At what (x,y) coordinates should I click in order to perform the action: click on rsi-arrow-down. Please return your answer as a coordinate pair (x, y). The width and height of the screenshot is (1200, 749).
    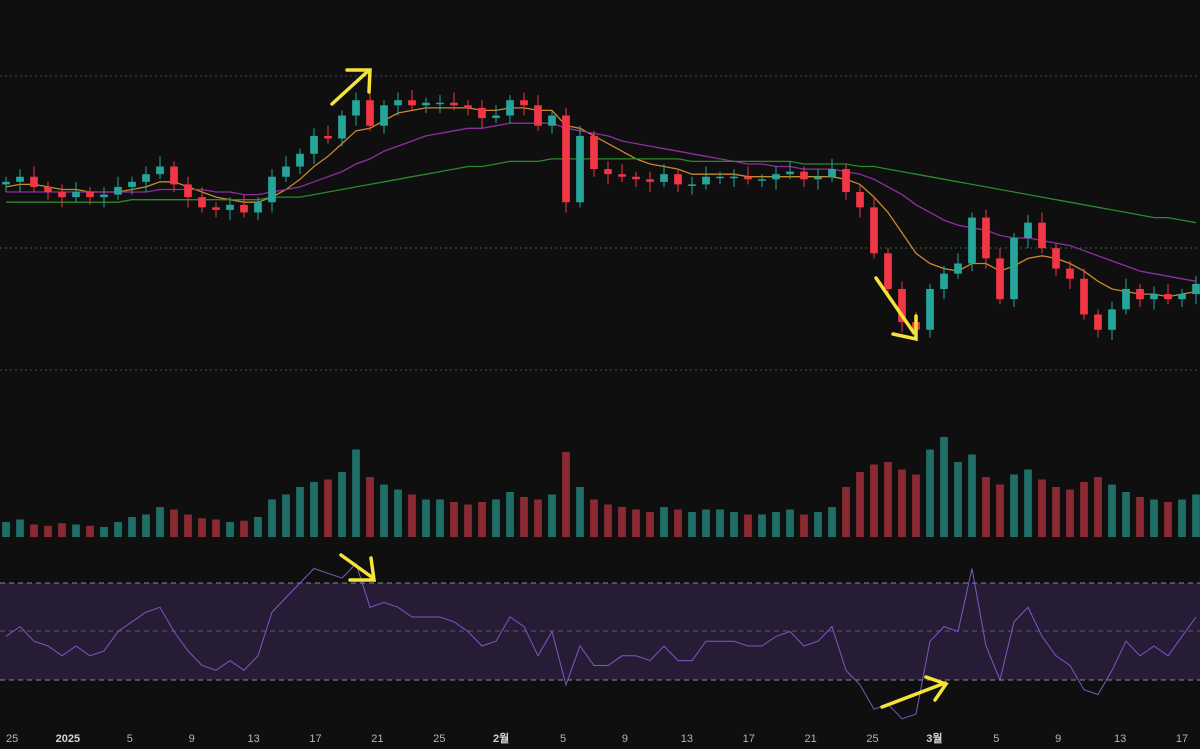
    Looking at the image, I should click on (358, 567).